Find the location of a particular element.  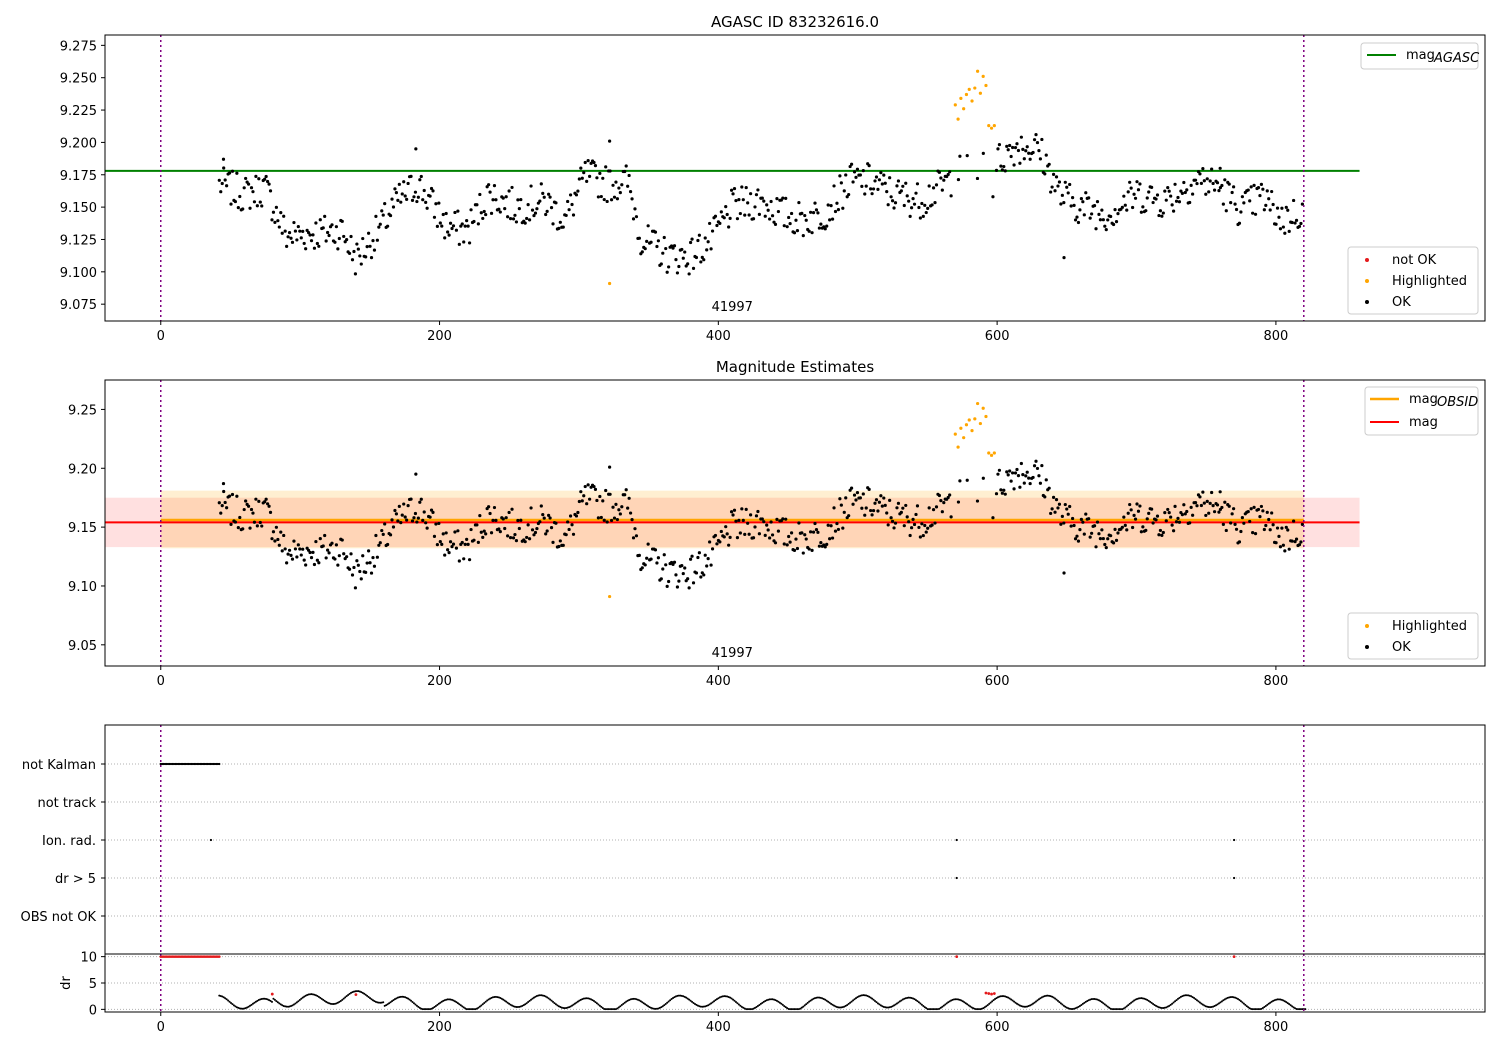

legend-highlighted-label: Highlighted is located at coordinates (1429, 281).